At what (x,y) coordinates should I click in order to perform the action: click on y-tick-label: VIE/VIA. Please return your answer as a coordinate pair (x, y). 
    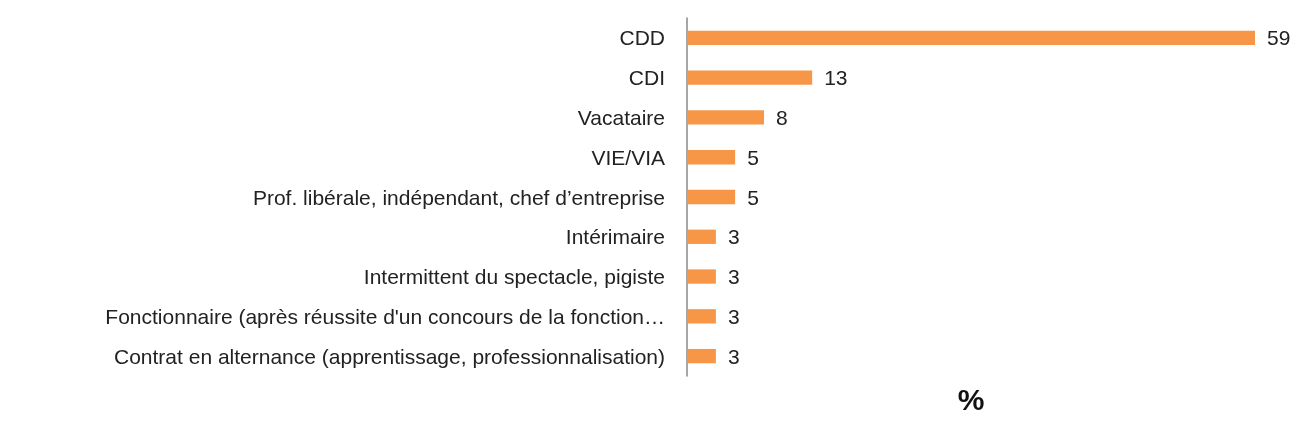
    Looking at the image, I should click on (628, 157).